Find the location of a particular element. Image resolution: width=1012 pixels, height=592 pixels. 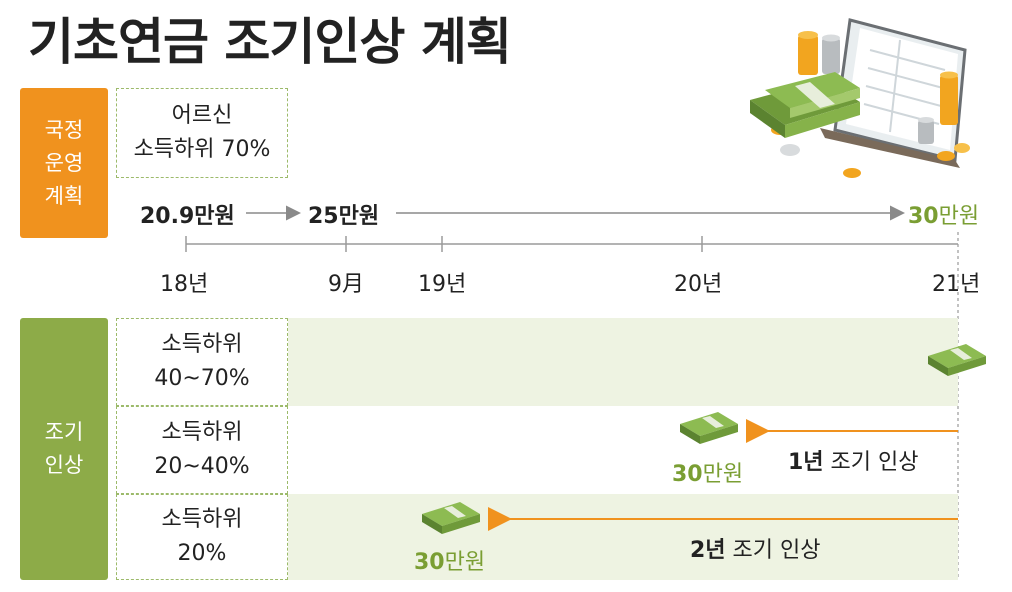

income-group-box-2: 소득하위 20~40% is located at coordinates (202, 450).